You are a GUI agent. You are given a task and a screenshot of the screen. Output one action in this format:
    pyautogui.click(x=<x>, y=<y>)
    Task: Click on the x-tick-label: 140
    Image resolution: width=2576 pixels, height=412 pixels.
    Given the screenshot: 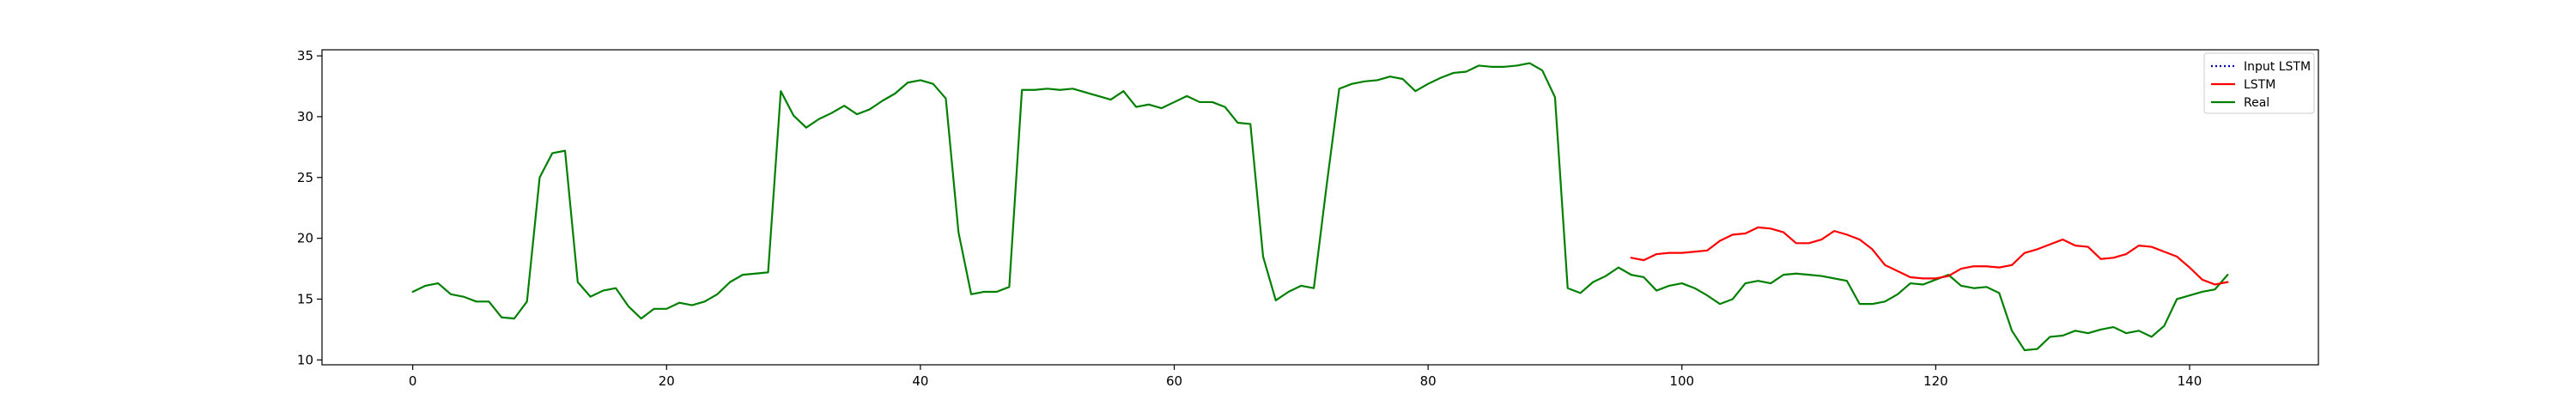 What is the action you would take?
    pyautogui.click(x=2190, y=381)
    